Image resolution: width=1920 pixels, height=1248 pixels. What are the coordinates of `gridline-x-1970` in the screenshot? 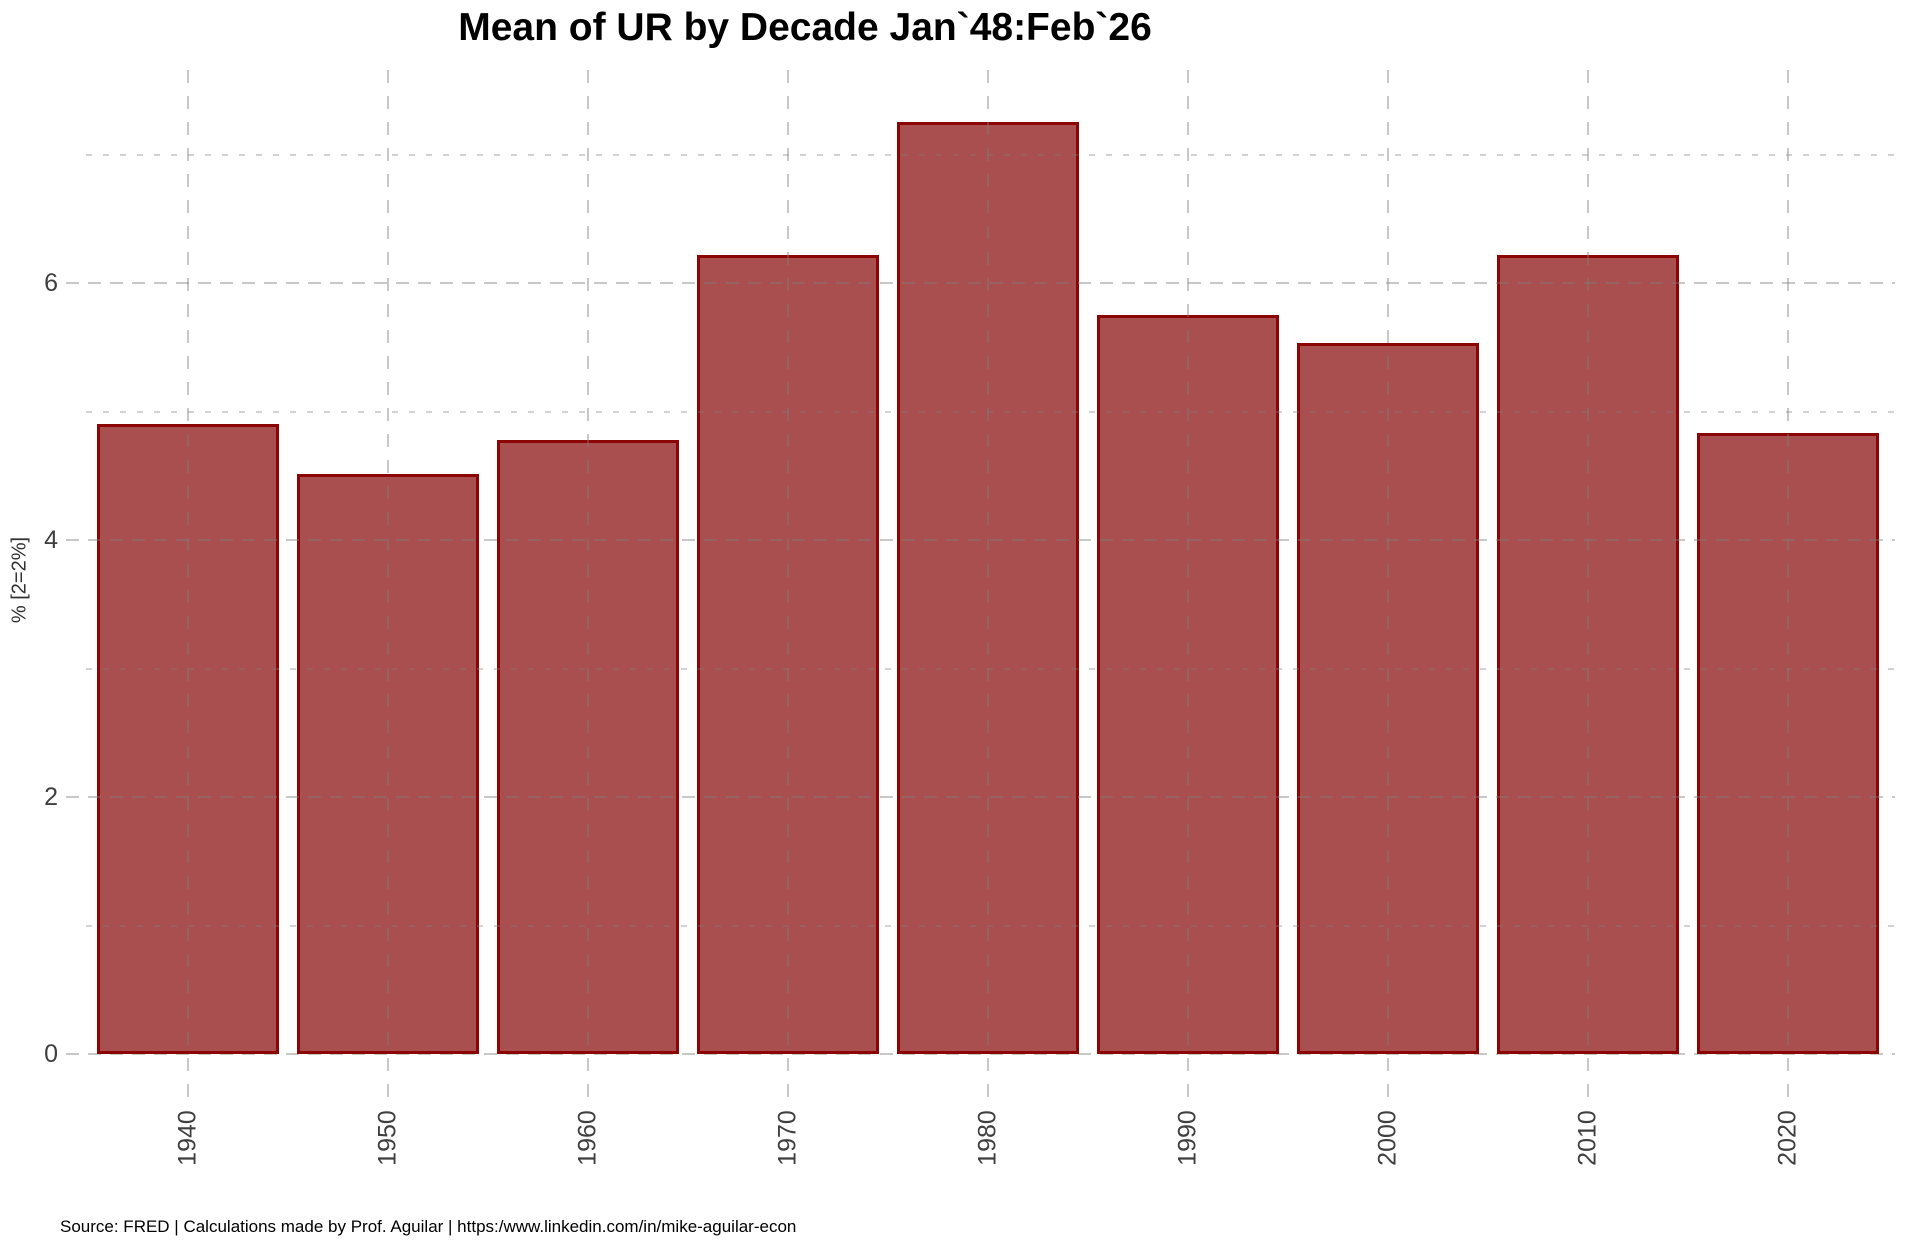 It's located at (788, 585).